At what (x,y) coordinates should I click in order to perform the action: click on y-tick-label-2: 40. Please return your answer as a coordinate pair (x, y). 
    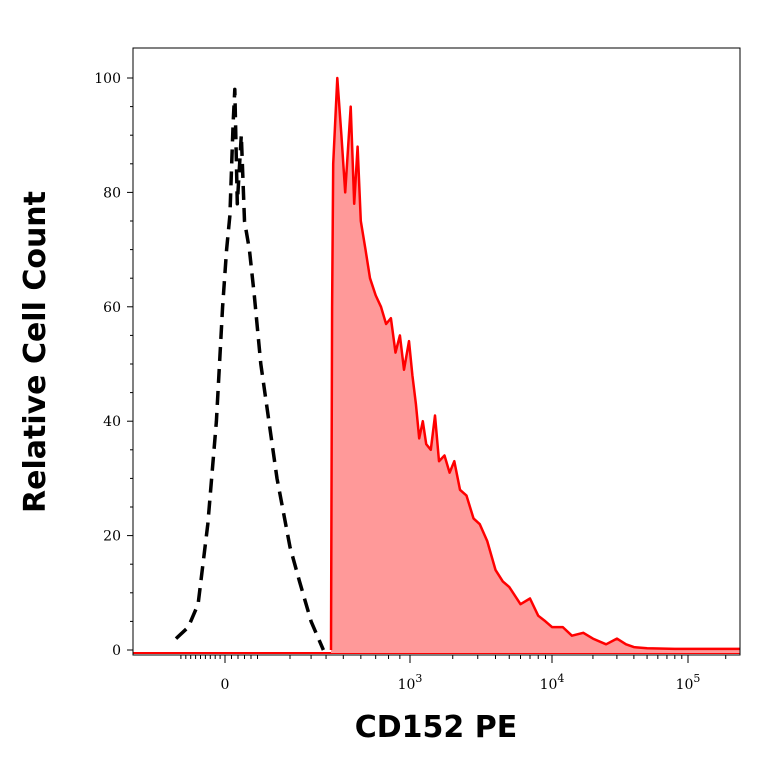
    Looking at the image, I should click on (112, 422).